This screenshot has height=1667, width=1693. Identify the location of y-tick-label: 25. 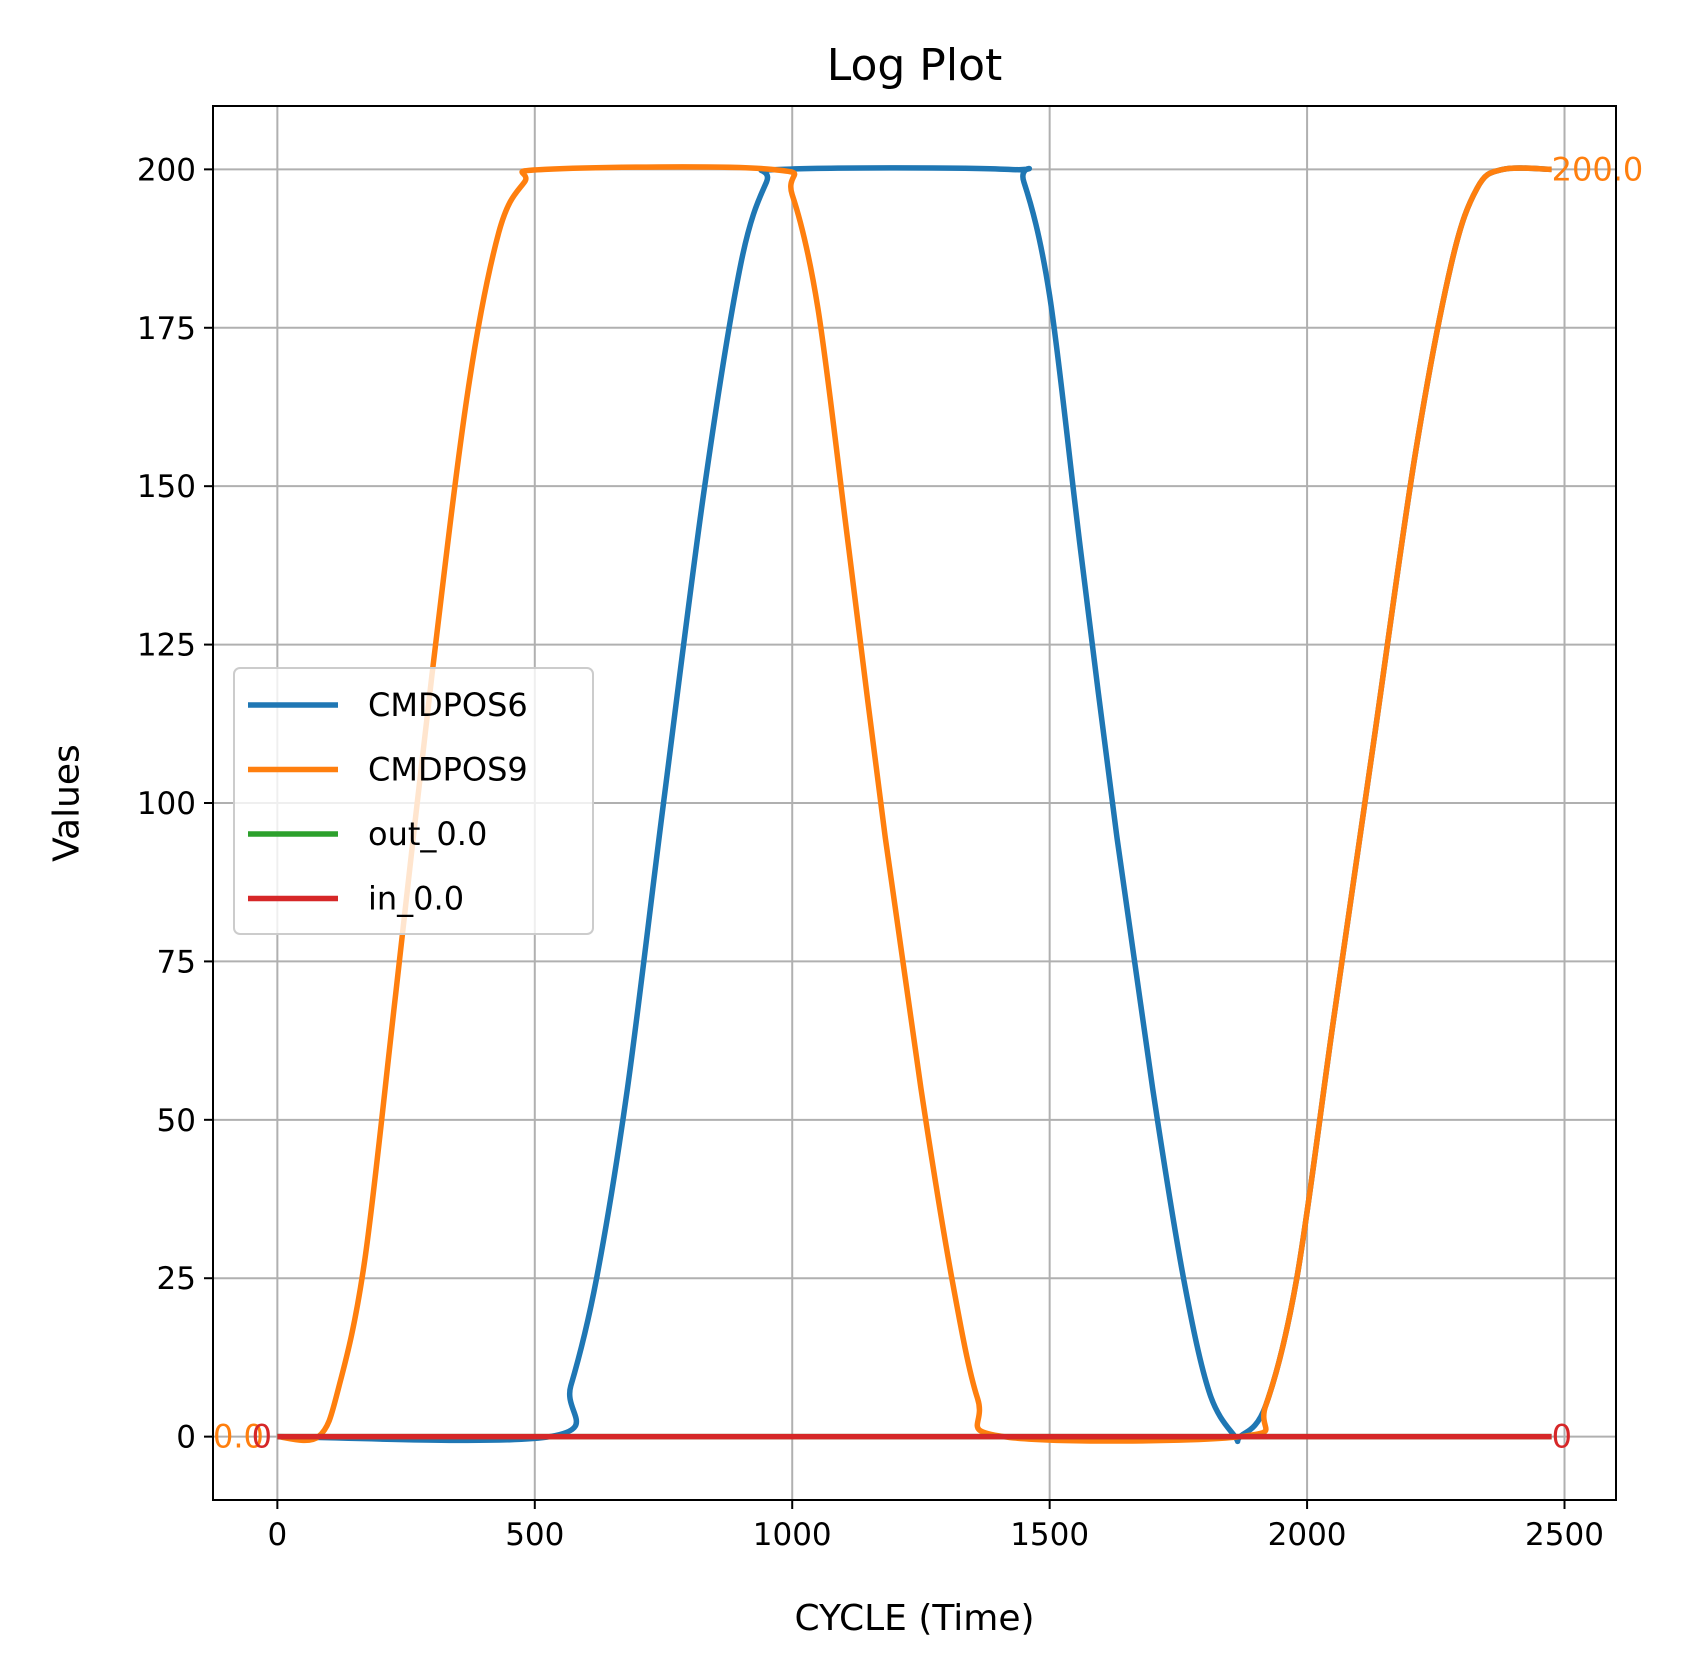
(176, 1279).